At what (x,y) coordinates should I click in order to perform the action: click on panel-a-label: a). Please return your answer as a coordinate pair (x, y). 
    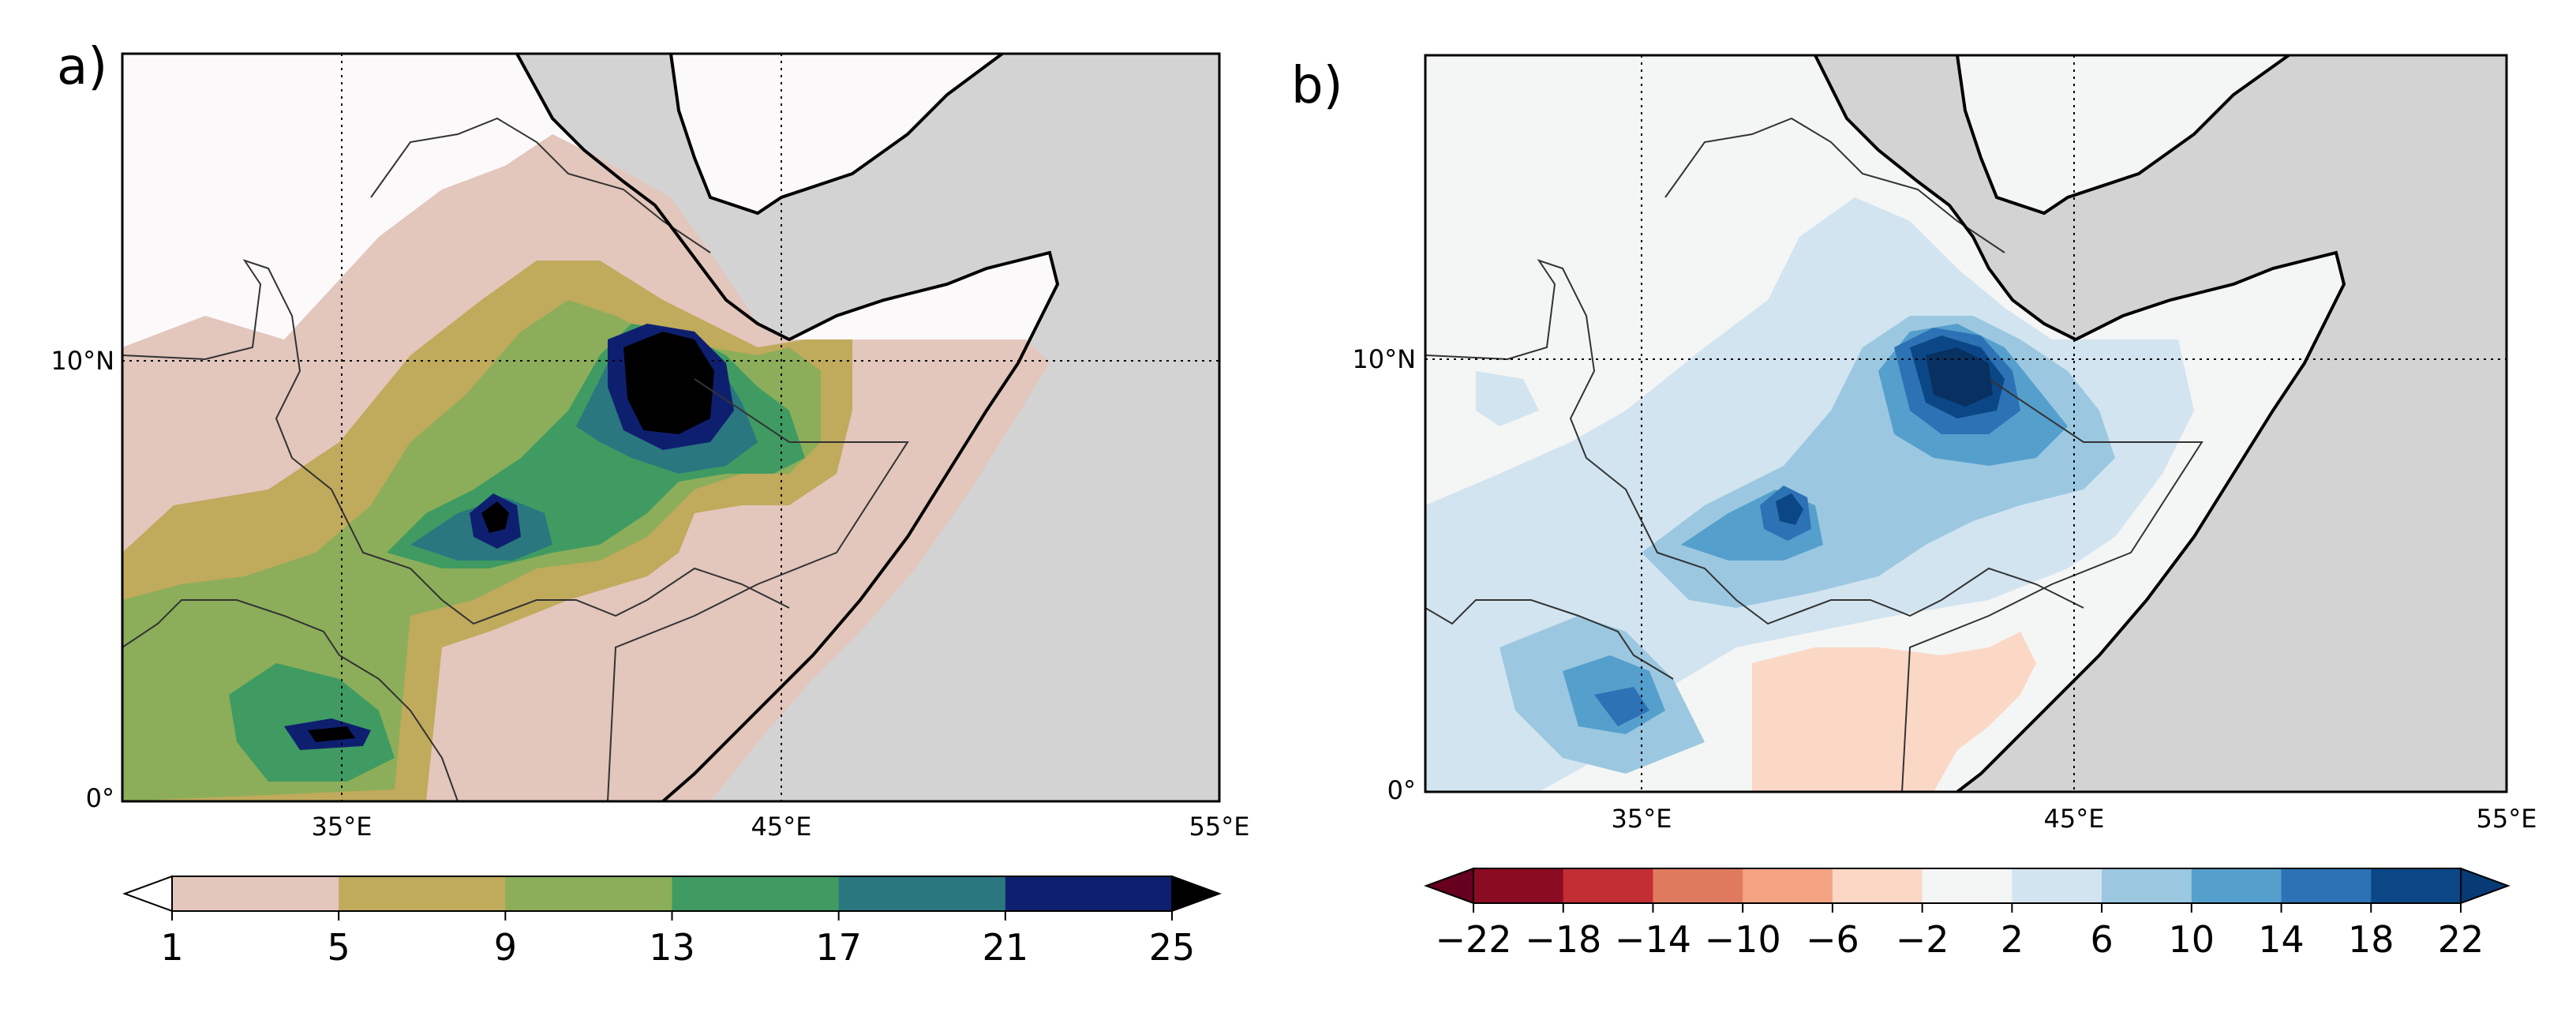
    Looking at the image, I should click on (82, 67).